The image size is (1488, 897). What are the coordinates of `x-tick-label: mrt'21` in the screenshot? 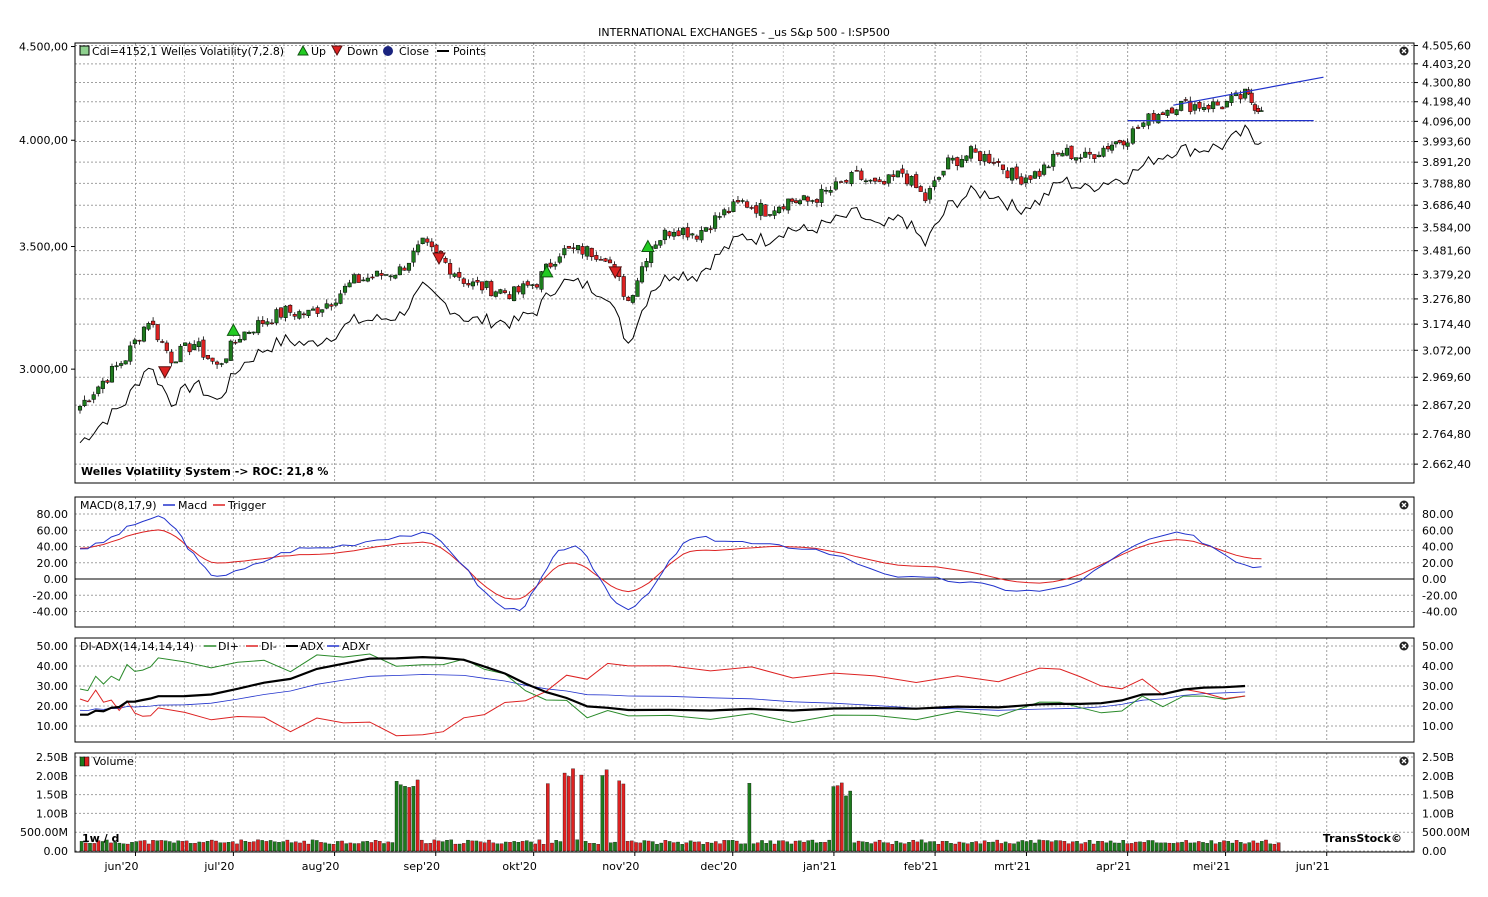 It's located at (1012, 866).